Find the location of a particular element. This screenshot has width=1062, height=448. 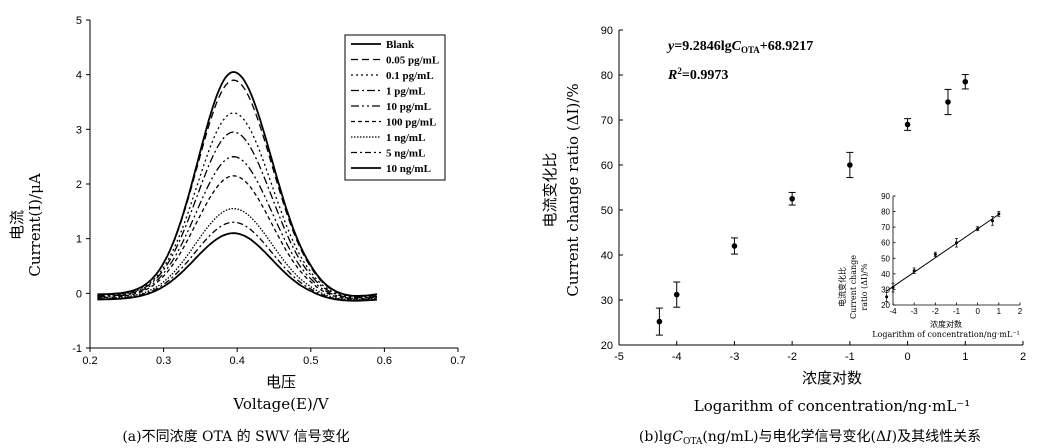

eq-tail: +68.9217 is located at coordinates (786, 46).